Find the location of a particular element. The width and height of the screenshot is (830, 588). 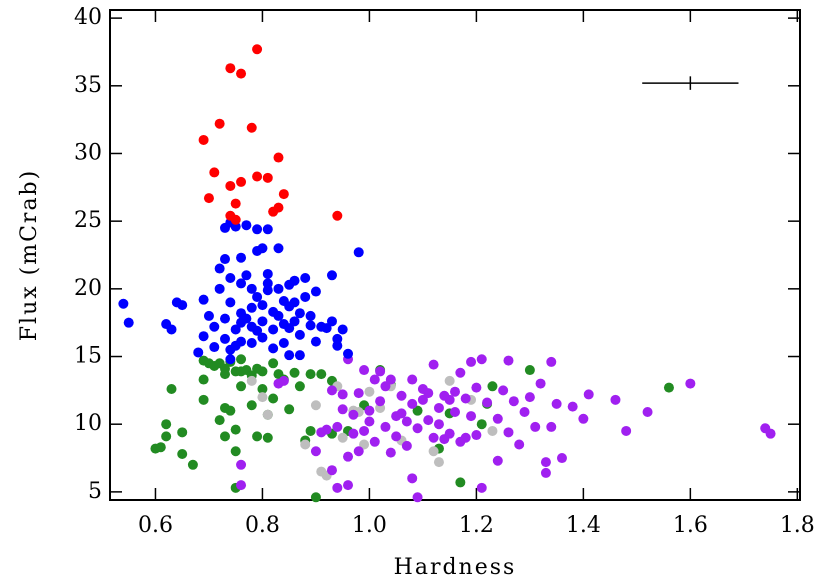

y-tick-label: 20 is located at coordinates (88, 288).